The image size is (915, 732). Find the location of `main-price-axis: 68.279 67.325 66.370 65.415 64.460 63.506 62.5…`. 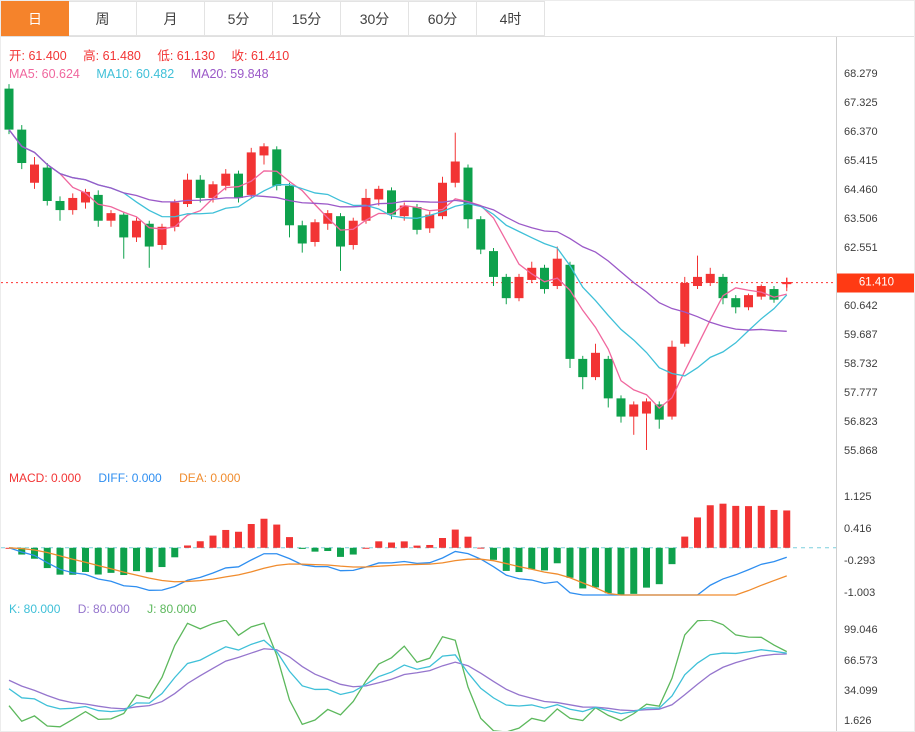

main-price-axis: 68.279 67.325 66.370 65.415 64.460 63.506 62.5… is located at coordinates (875, 252).